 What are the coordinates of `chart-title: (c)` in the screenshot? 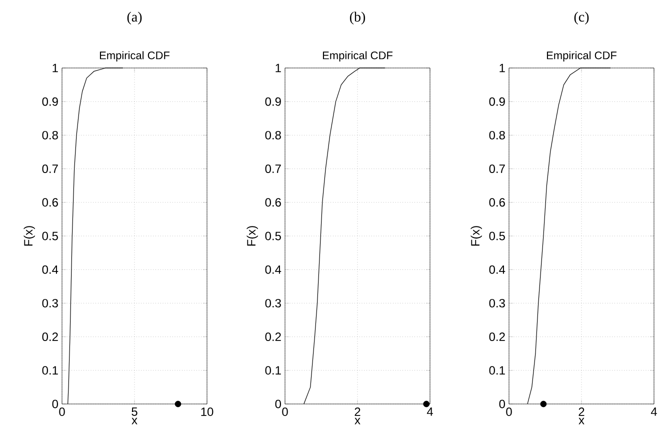 It's located at (581, 18).